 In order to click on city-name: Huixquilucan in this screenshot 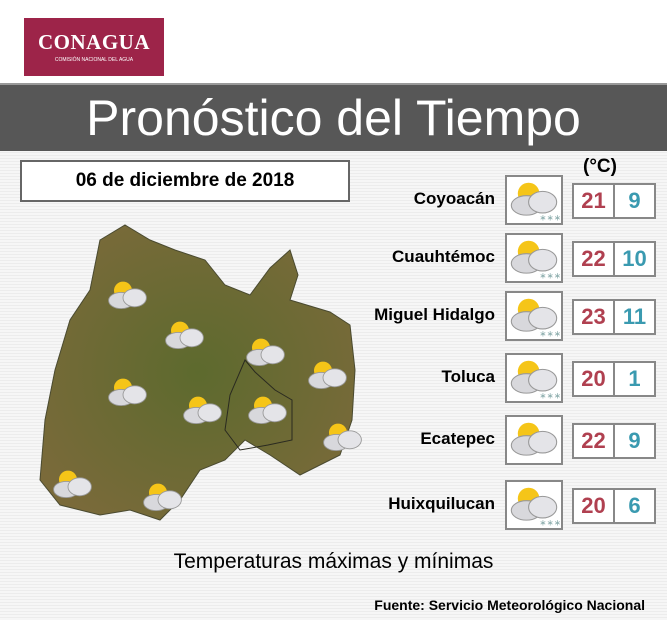, I will do `click(441, 503)`.